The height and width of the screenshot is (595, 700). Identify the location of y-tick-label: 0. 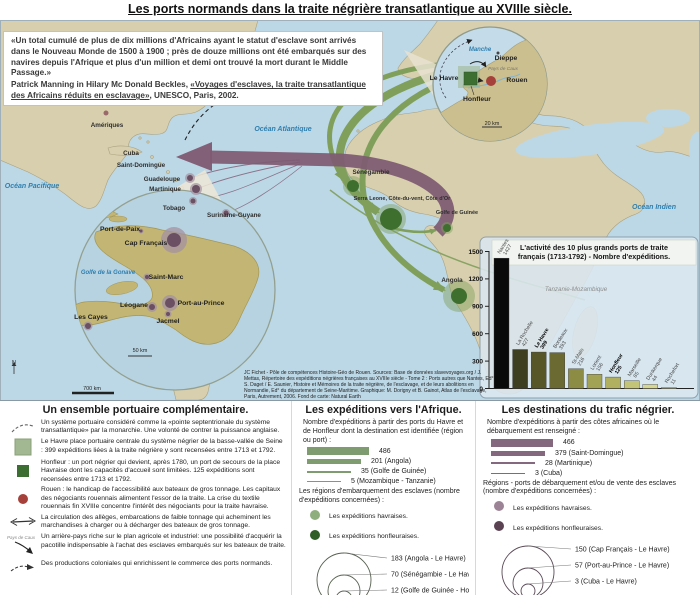
(481, 389).